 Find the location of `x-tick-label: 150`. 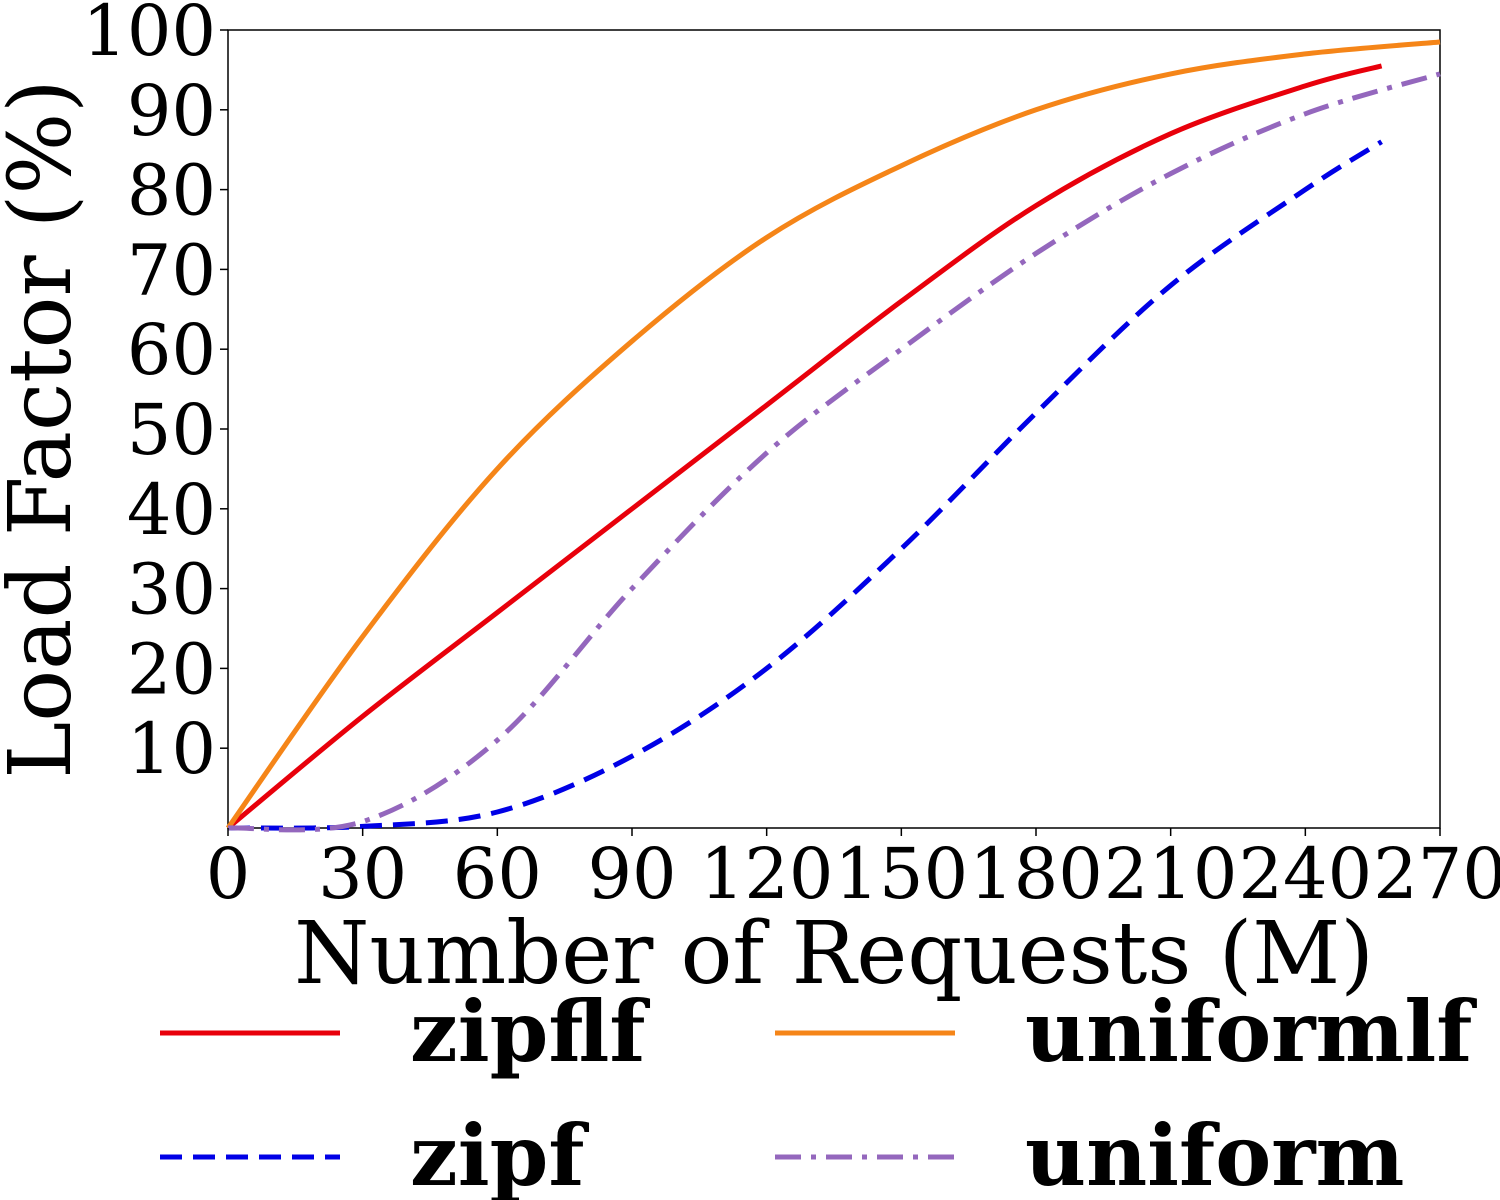

x-tick-label: 150 is located at coordinates (902, 874).